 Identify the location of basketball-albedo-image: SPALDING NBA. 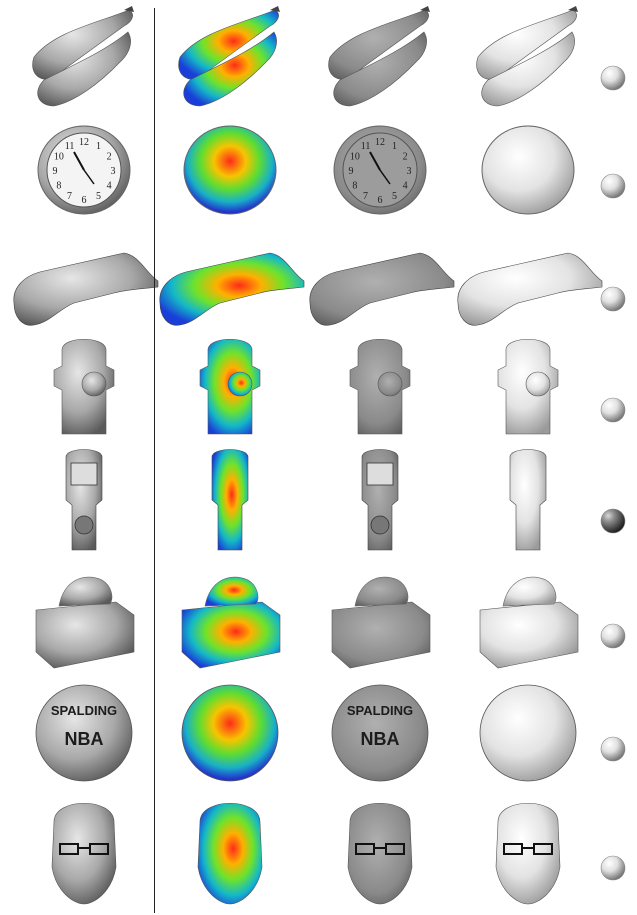
(380, 733).